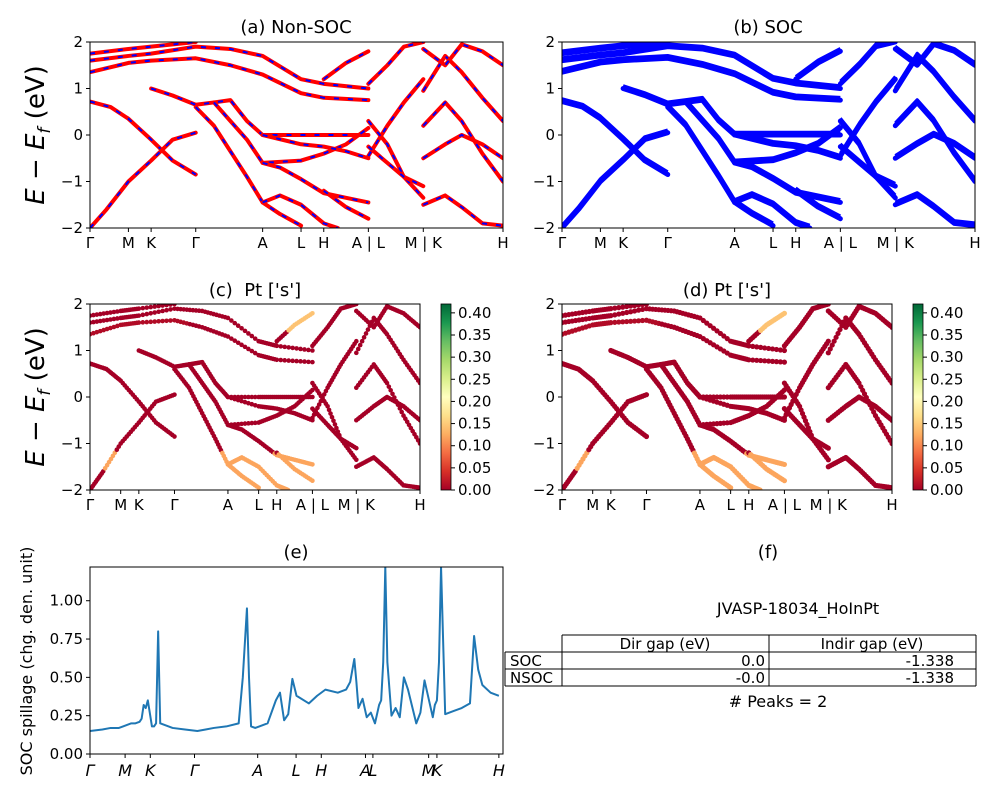 The height and width of the screenshot is (800, 1000). What do you see at coordinates (66, 754) in the screenshot?
I see `y-tick-label: 0.00` at bounding box center [66, 754].